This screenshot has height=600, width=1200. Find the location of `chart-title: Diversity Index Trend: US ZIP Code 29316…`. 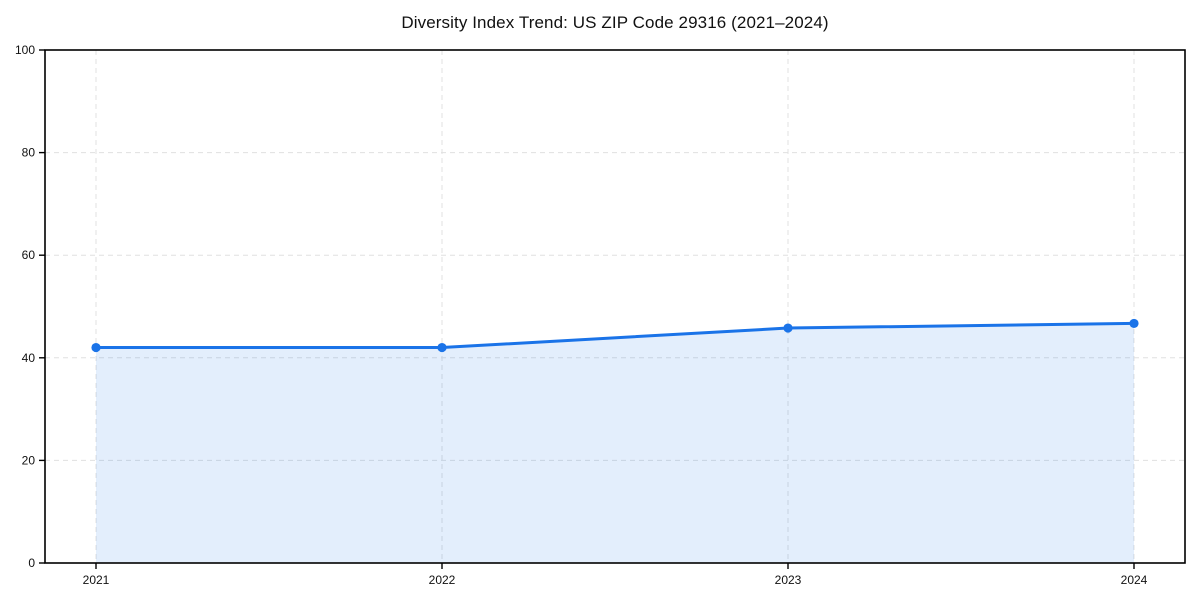

chart-title: Diversity Index Trend: US ZIP Code 29316… is located at coordinates (615, 22).